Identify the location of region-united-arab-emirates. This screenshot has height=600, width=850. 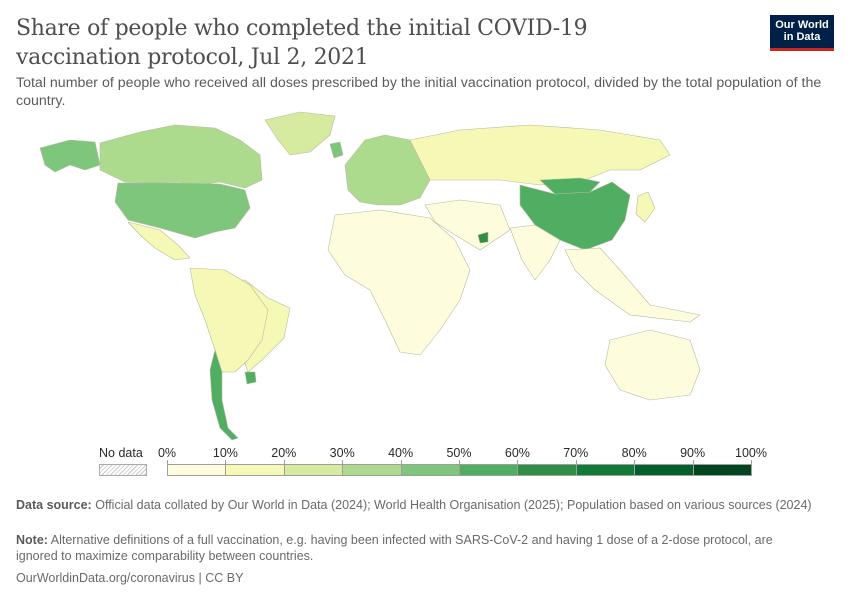
(483, 237).